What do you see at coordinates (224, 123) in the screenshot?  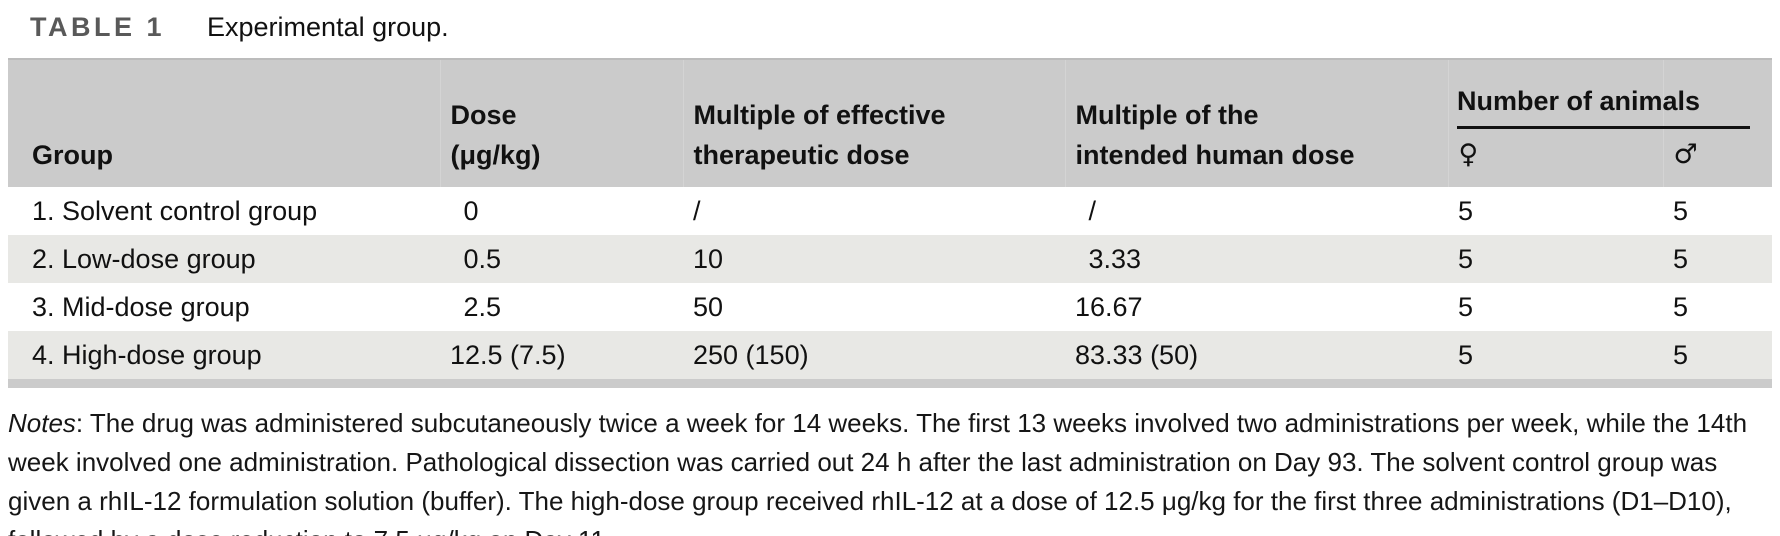 I see `column-header-group: Group` at bounding box center [224, 123].